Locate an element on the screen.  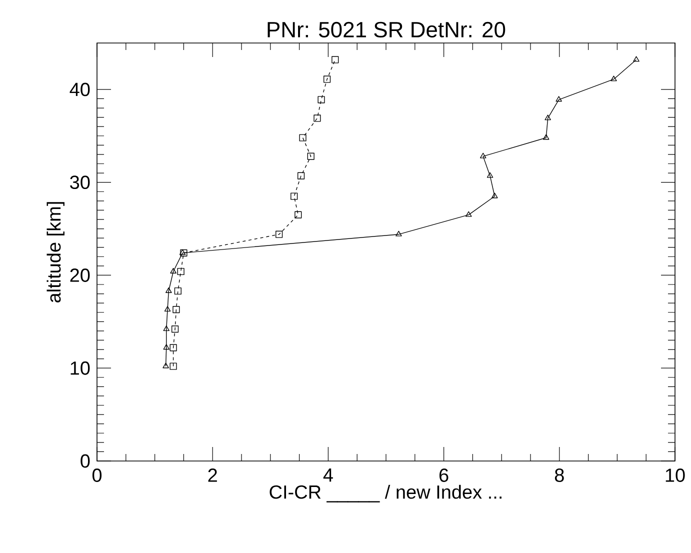
y-tick-label: 20 is located at coordinates (80, 275).